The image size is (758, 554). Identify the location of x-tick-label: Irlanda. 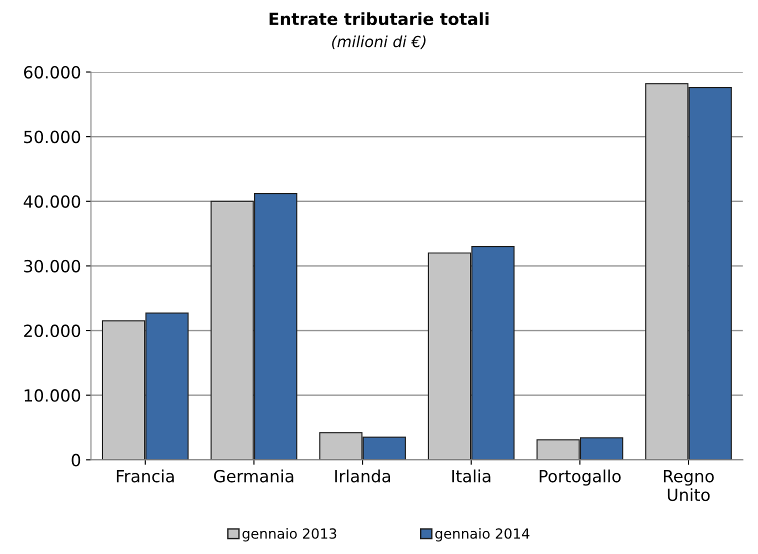
(362, 476).